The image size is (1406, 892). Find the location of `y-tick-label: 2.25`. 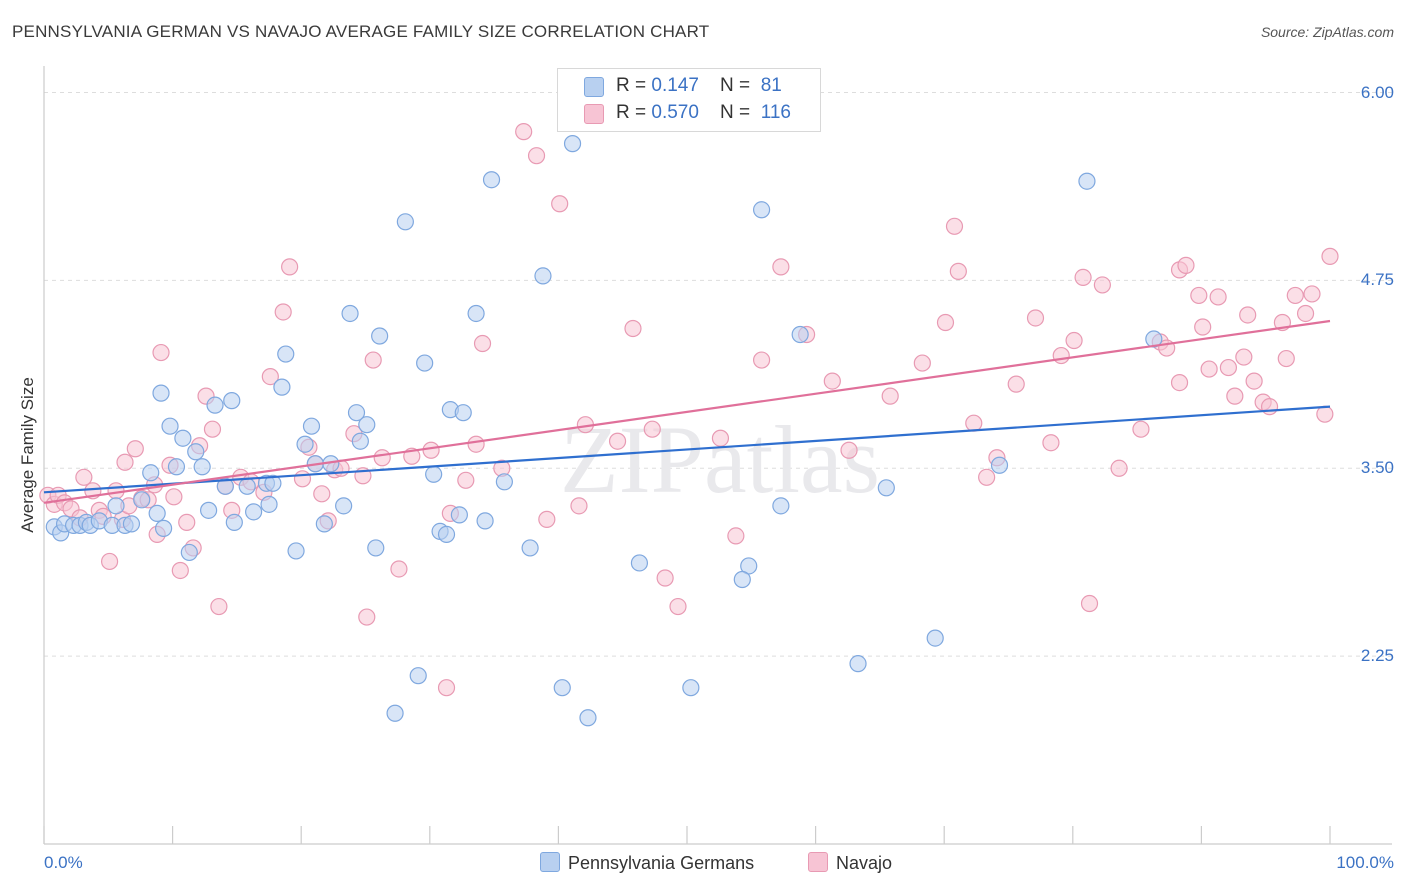

y-tick-label: 2.25 is located at coordinates (1377, 656).